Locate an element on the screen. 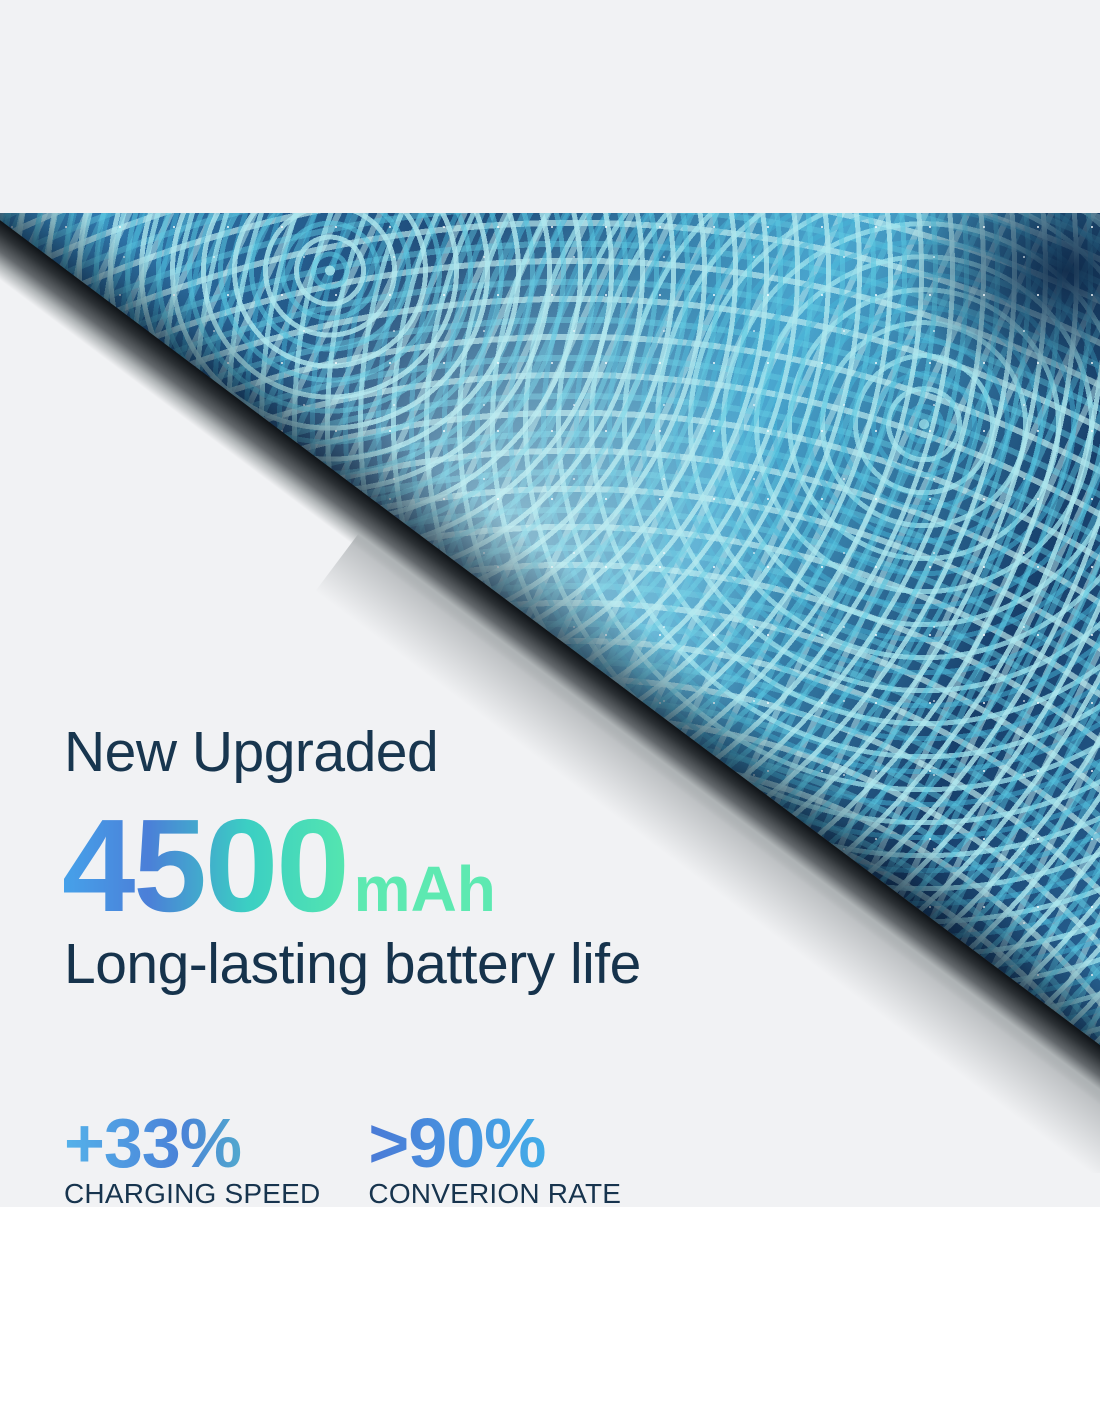 This screenshot has height=1422, width=1100. stats-row: +33% CHARGING SPEED >90% CONVERION RATE is located at coordinates (342, 1158).